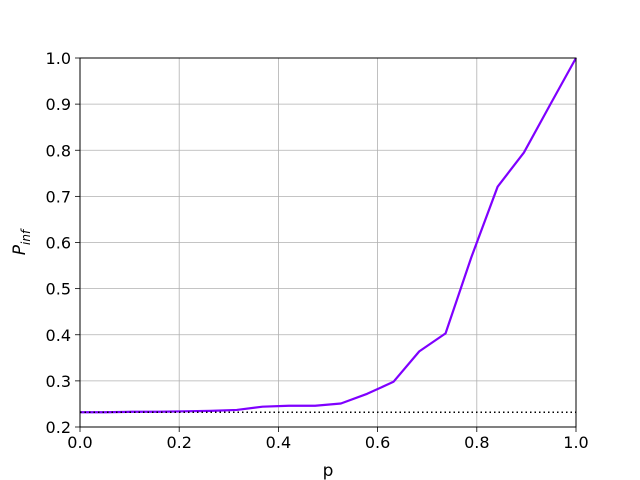 The width and height of the screenshot is (640, 480). I want to click on x-axis-label: p, so click(328, 470).